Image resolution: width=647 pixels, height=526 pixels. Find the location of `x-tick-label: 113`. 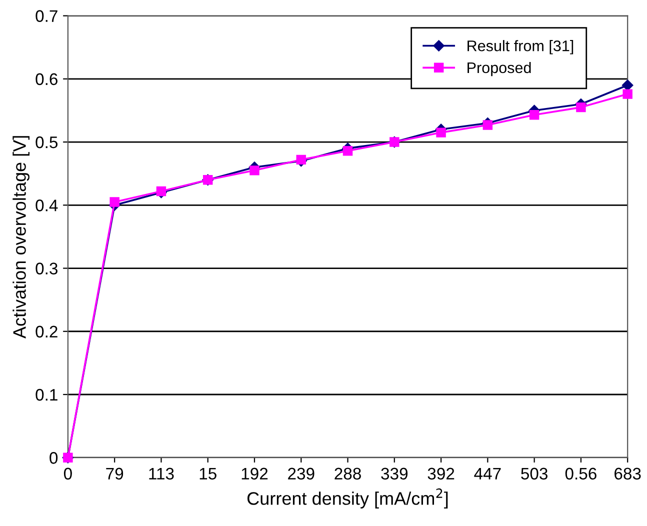

x-tick-label: 113 is located at coordinates (161, 474).